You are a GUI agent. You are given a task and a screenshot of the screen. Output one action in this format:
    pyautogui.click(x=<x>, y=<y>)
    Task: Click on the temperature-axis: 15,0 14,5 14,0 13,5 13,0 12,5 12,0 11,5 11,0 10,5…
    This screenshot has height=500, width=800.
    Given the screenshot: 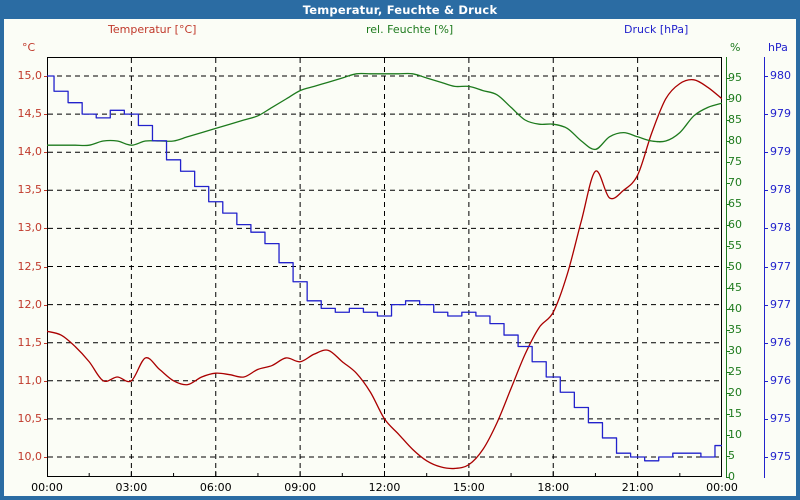 What is the action you would take?
    pyautogui.click(x=23, y=257)
    